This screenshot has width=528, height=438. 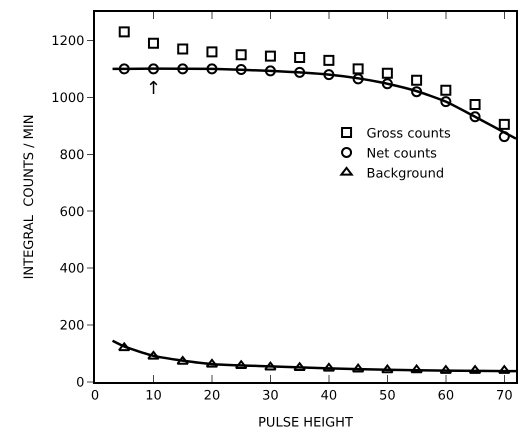 What do you see at coordinates (80, 383) in the screenshot?
I see `y-tick-label: 0` at bounding box center [80, 383].